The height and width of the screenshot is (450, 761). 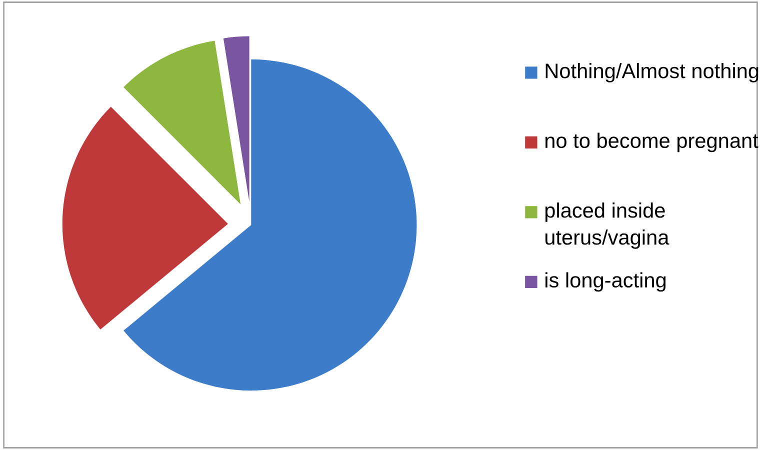 What do you see at coordinates (606, 282) in the screenshot?
I see `legend-label: is long-acting` at bounding box center [606, 282].